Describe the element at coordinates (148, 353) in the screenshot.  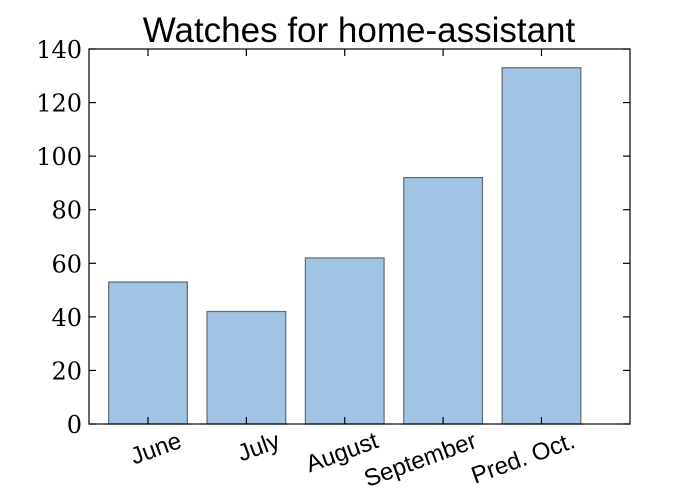
I see `bar-june` at that location.